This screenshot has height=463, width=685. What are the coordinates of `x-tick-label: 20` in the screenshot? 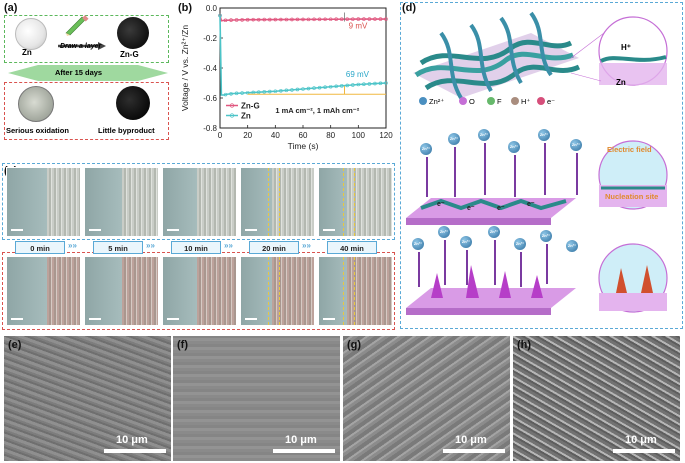 It's located at (247, 135).